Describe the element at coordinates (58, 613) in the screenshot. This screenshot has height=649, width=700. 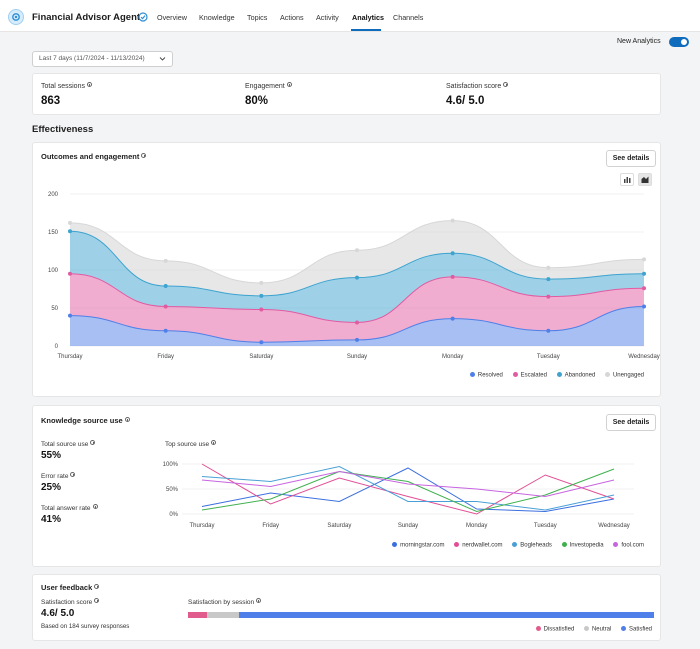
I see `feedback-satisfaction-value: 4.6/ 5.0` at that location.